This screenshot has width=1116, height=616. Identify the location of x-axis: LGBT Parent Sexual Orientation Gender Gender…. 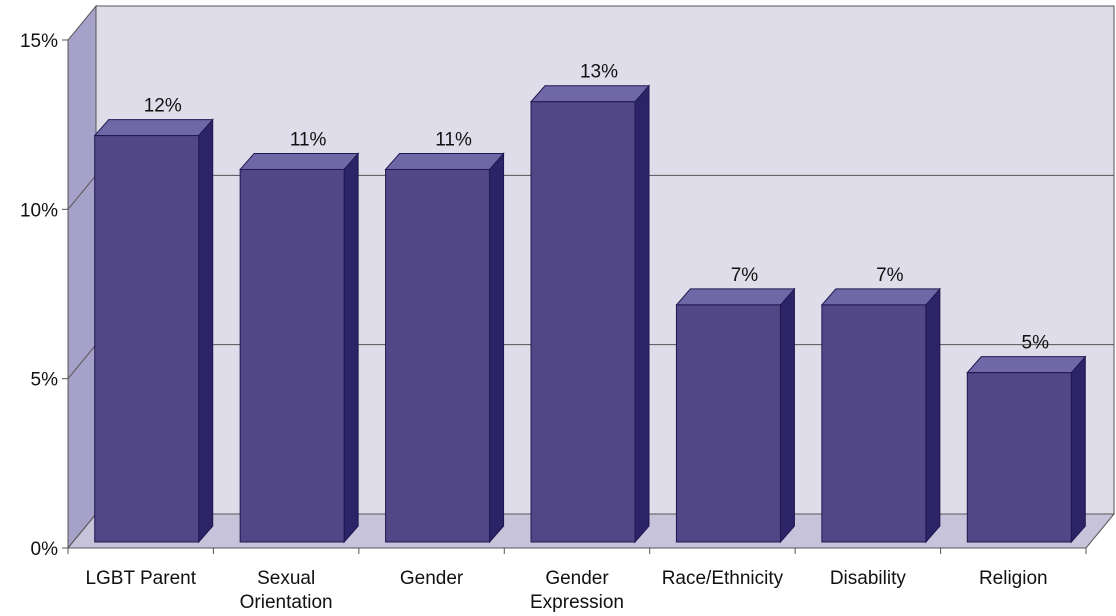
(577, 580).